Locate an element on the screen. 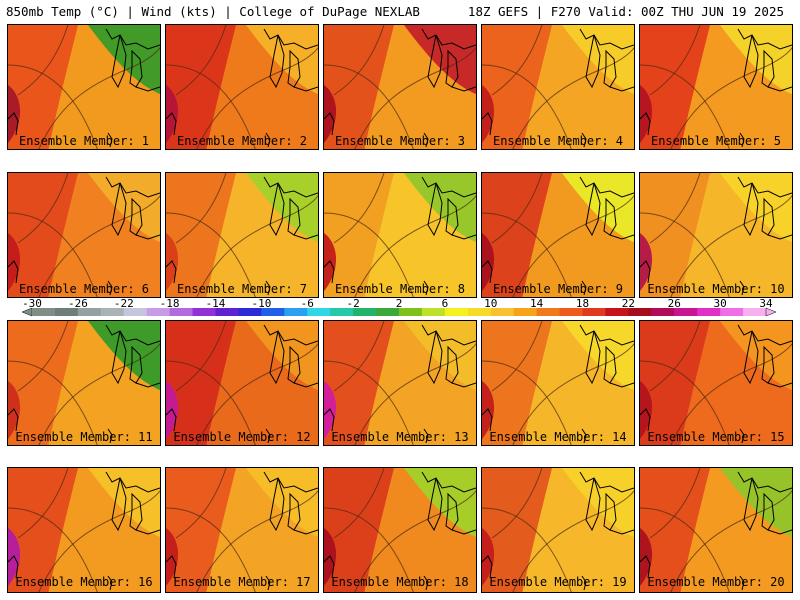 This screenshot has width=800, height=600. panel-caption: Ensemble Member: 11 is located at coordinates (84, 437).